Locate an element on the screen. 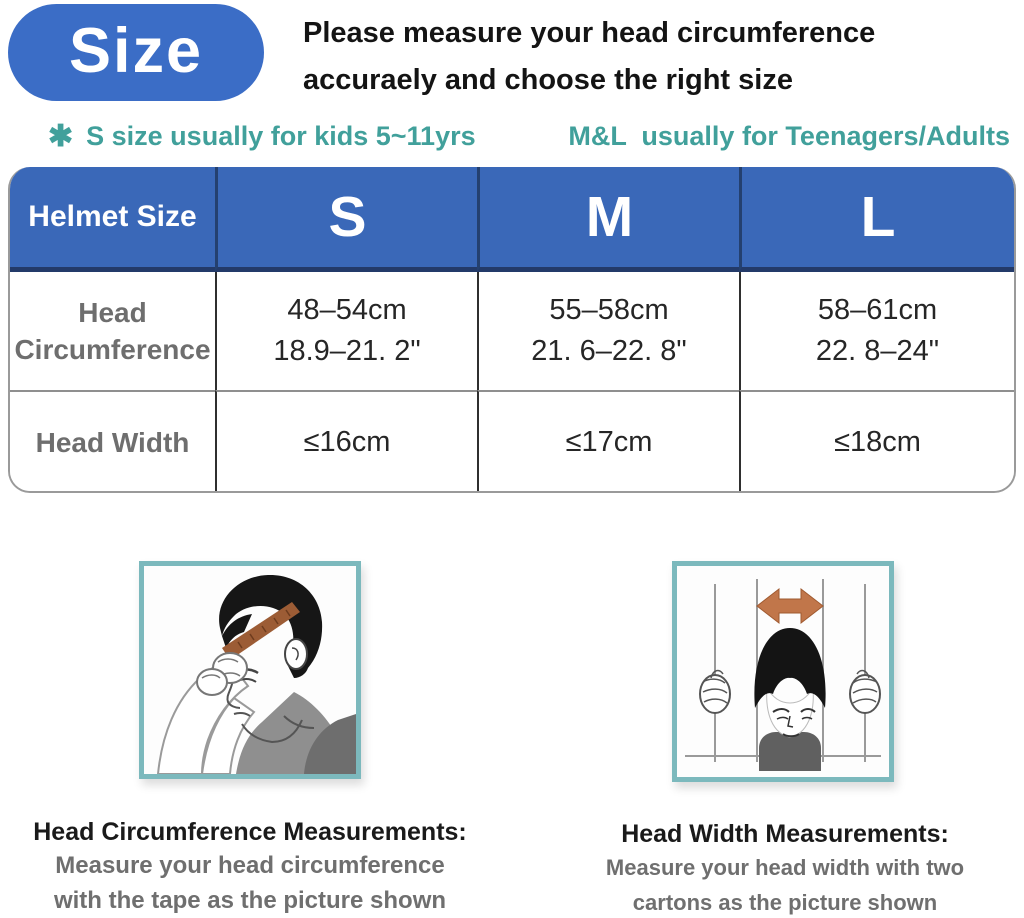  cell-value-inch: 21. 6–22. 8" is located at coordinates (609, 351).